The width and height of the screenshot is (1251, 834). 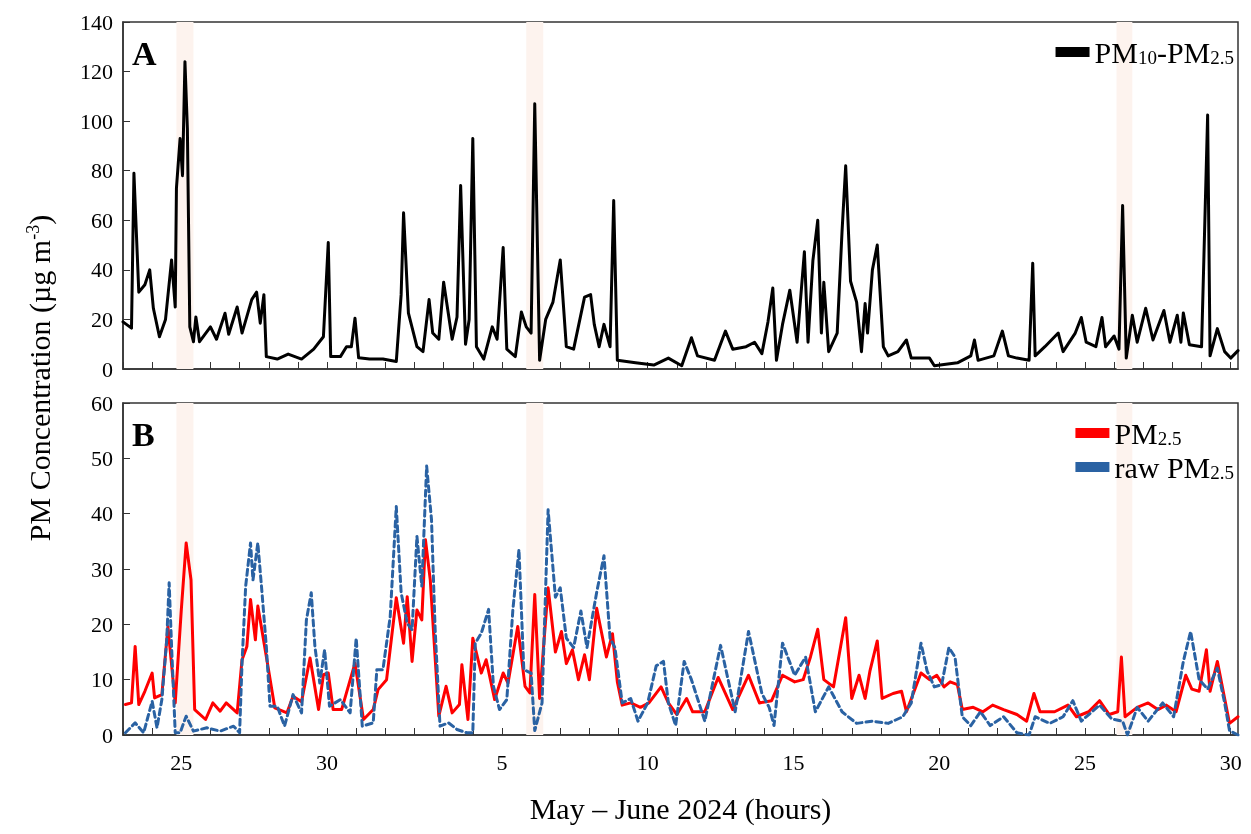 What do you see at coordinates (144, 53) in the screenshot?
I see `annotation: A` at bounding box center [144, 53].